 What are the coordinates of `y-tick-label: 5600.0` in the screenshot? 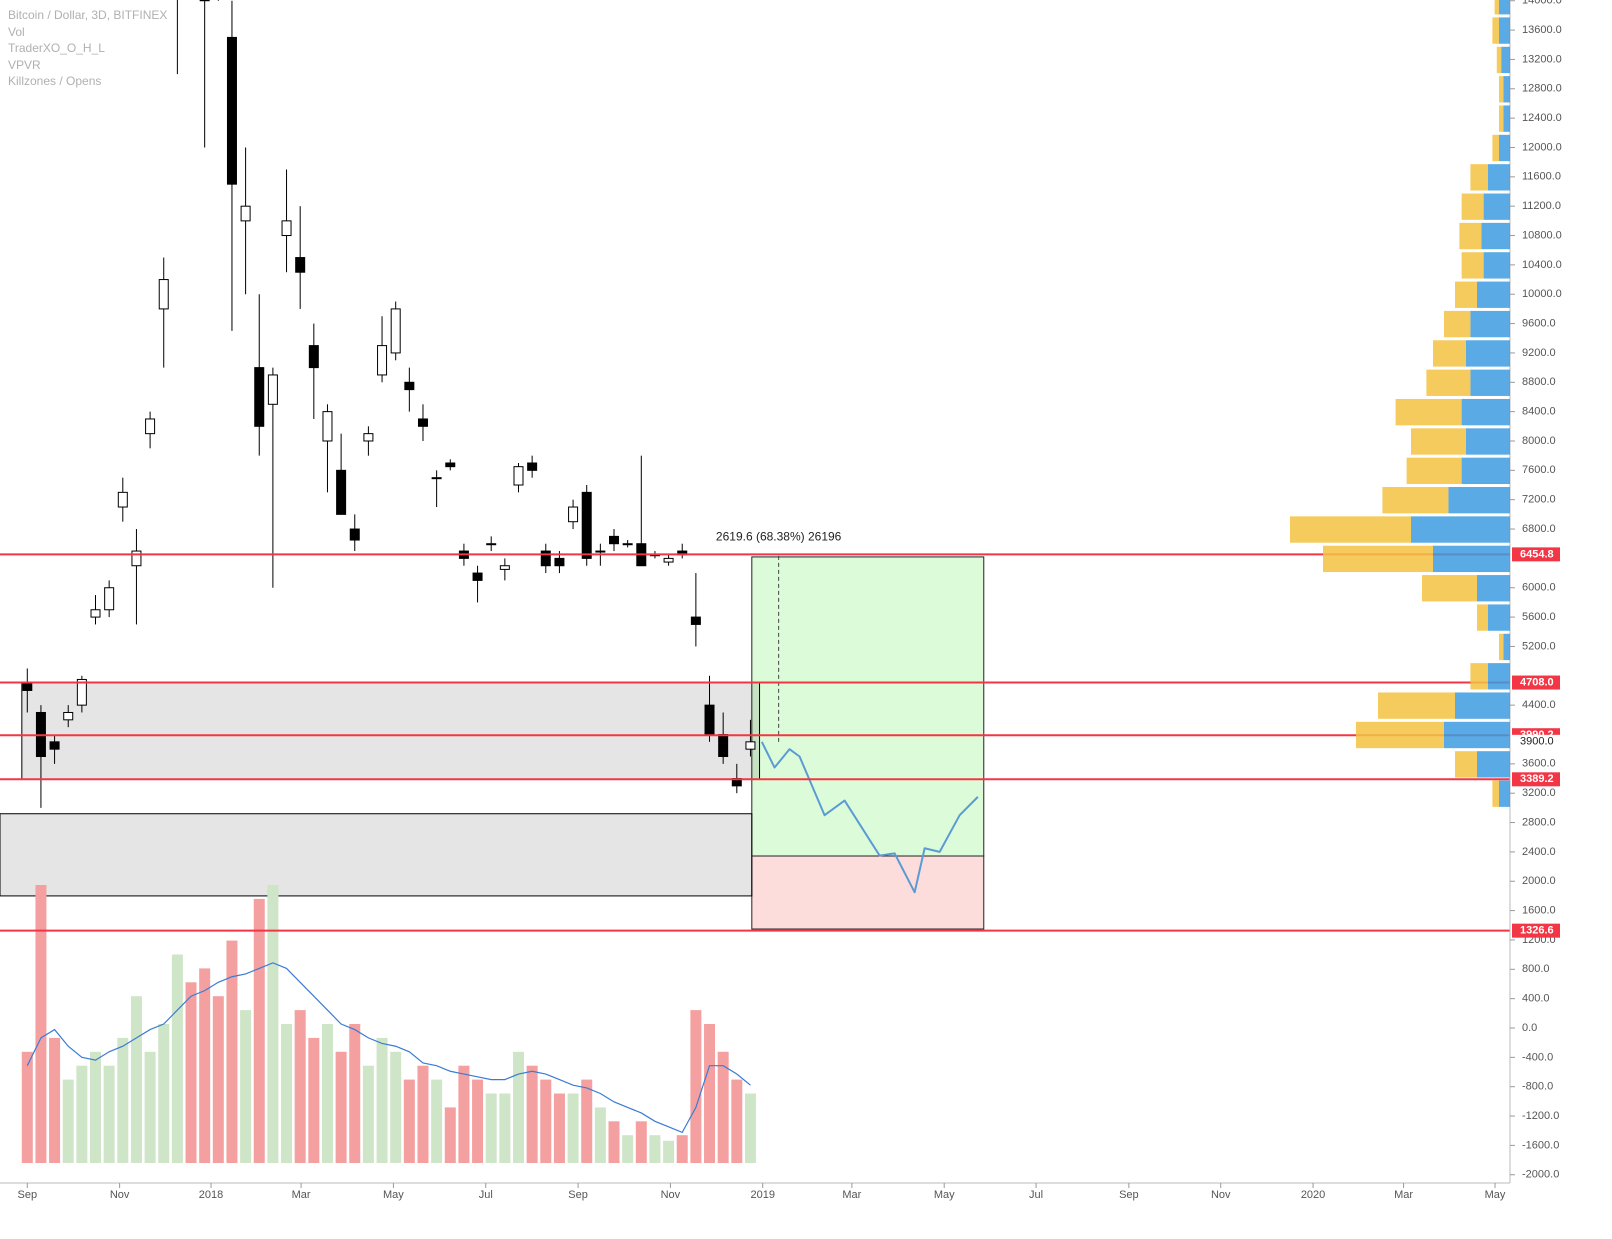 It's located at (1539, 617).